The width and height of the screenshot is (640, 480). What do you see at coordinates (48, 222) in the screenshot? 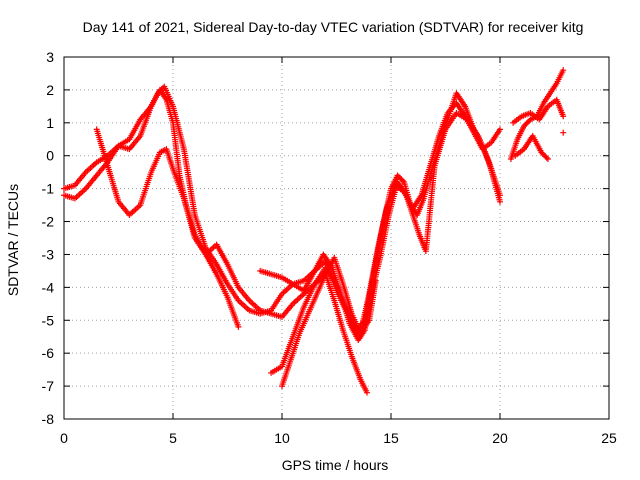
I see `y-tick-label: -2` at bounding box center [48, 222].